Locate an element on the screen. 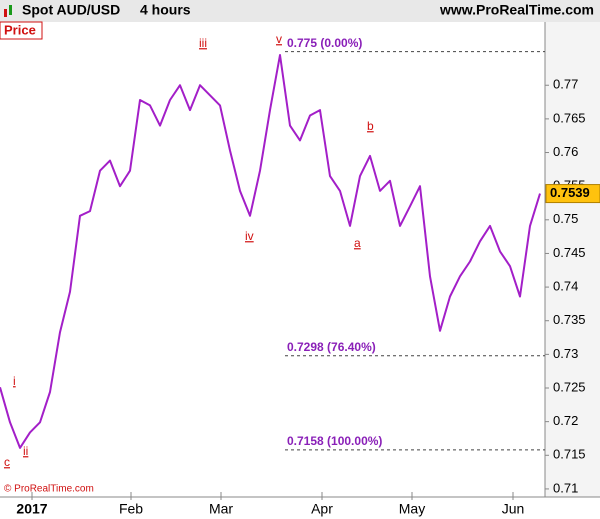 This screenshot has height=519, width=600. y-tick-label: 0.77 is located at coordinates (565, 84).